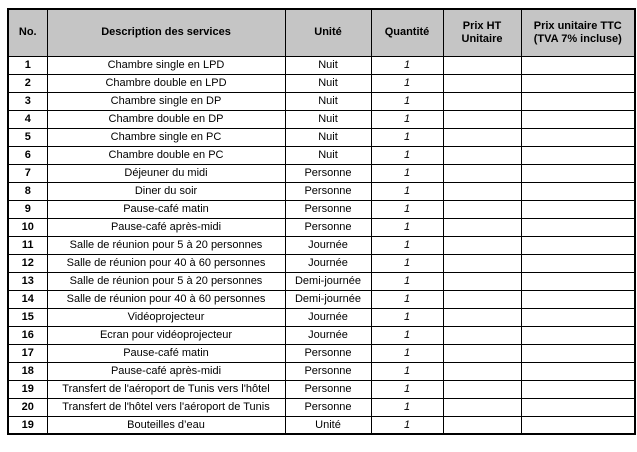  I want to click on table-row: 2 Chambre double en LPD Nuit 1, so click(321, 83).